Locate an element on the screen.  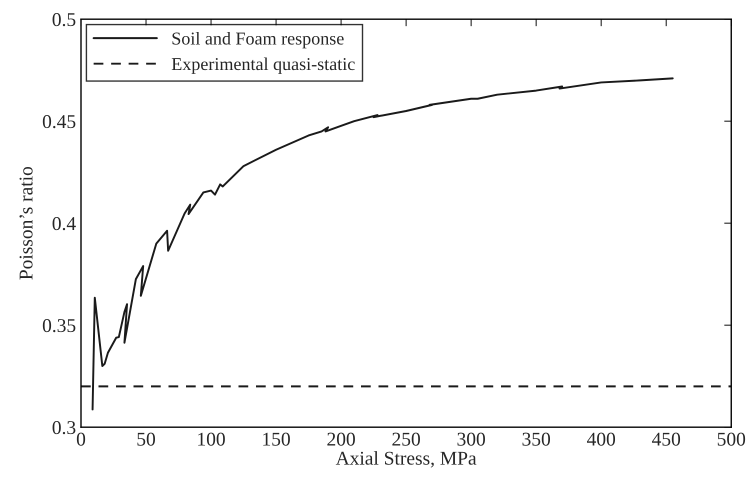
x-tick-label: 350 is located at coordinates (536, 439).